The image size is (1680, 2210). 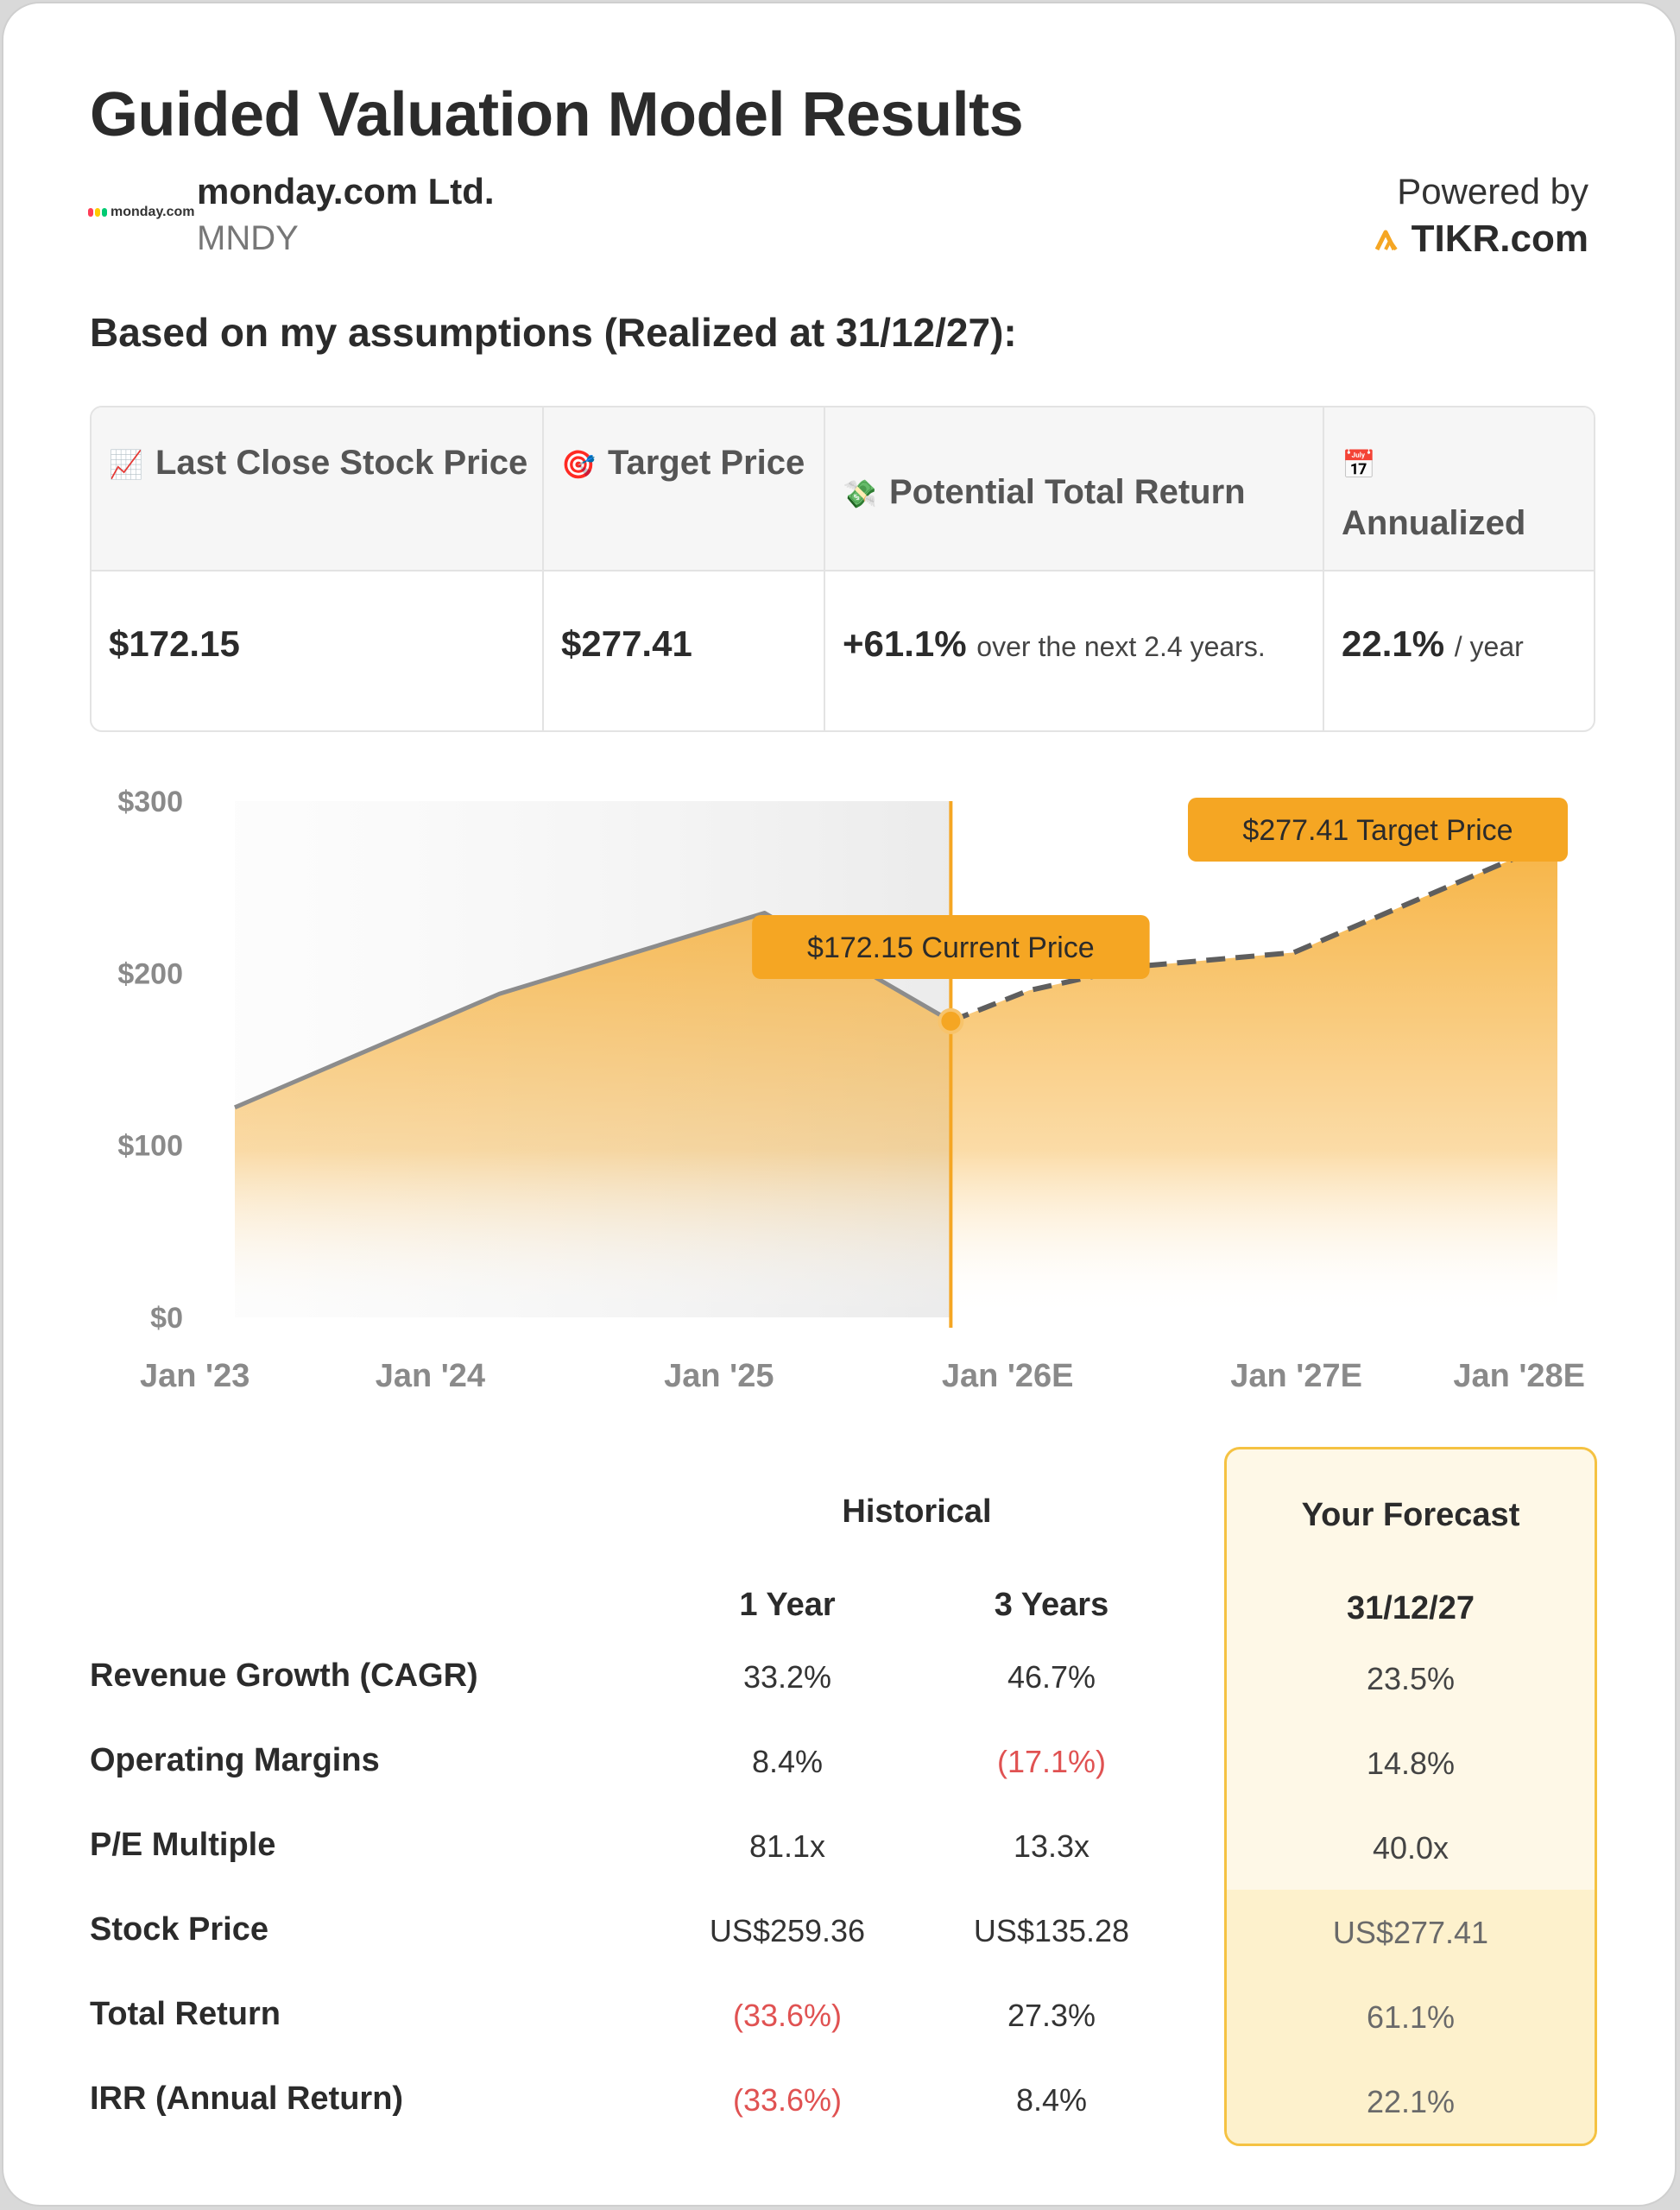 I want to click on current-price-dot, so click(x=951, y=1021).